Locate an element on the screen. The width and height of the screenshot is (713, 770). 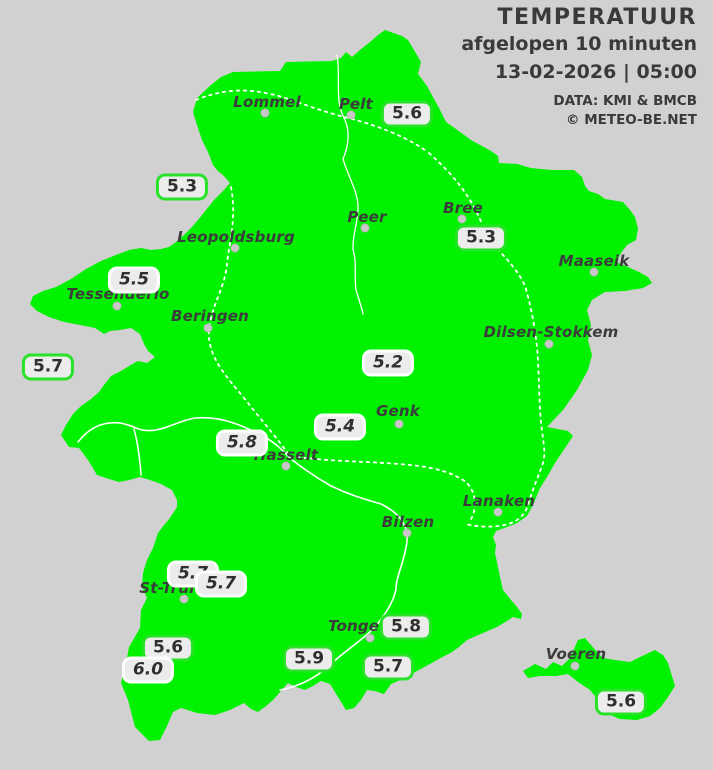
road-branch is located at coordinates (137, 452).